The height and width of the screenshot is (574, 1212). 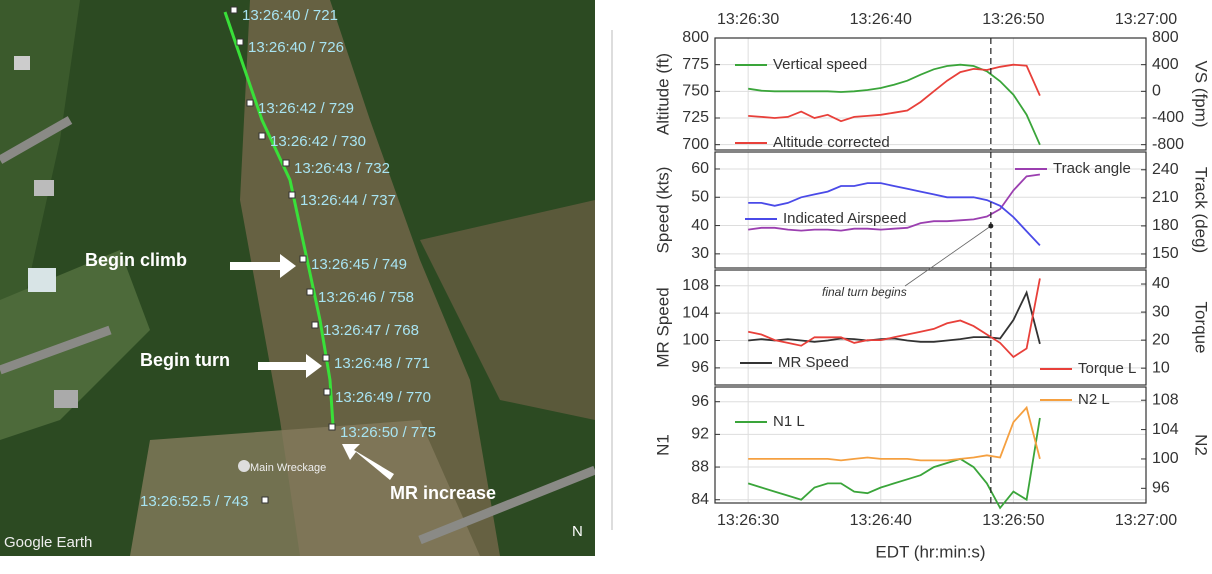 What do you see at coordinates (700, 253) in the screenshot?
I see `y-tick-label: 30` at bounding box center [700, 253].